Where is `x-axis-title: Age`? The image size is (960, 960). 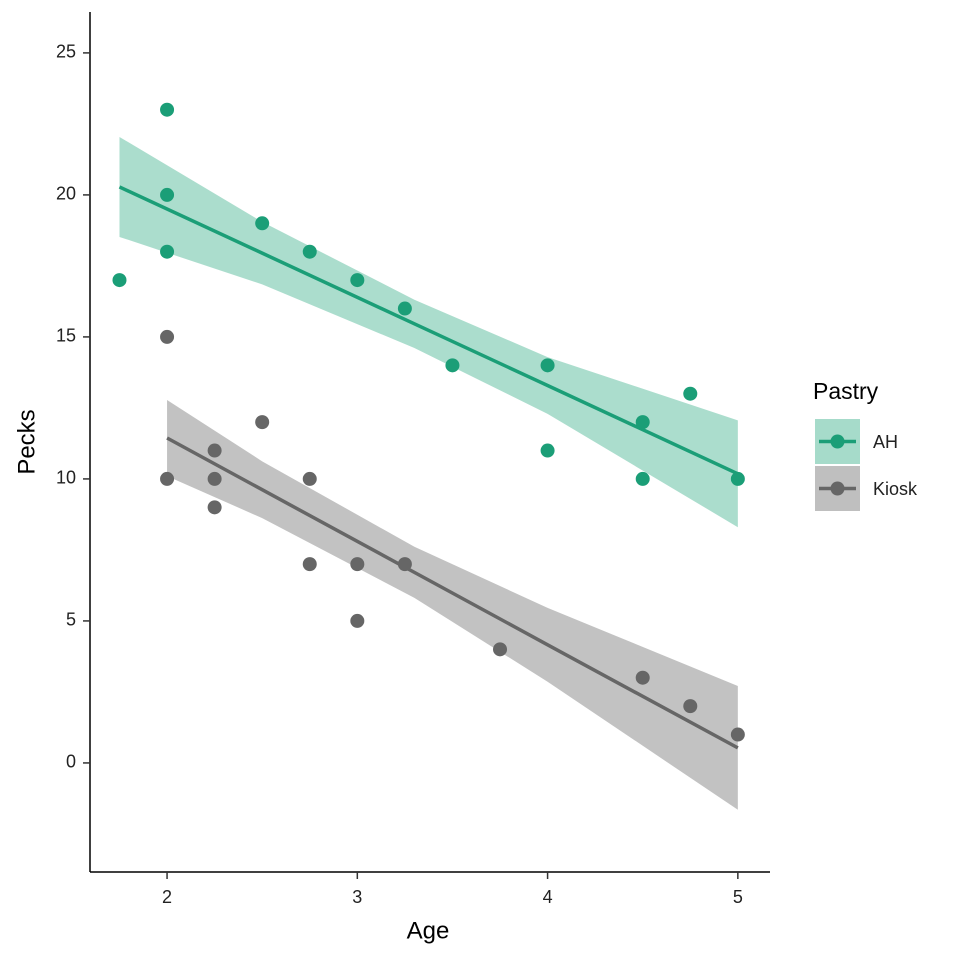 x-axis-title: Age is located at coordinates (428, 930).